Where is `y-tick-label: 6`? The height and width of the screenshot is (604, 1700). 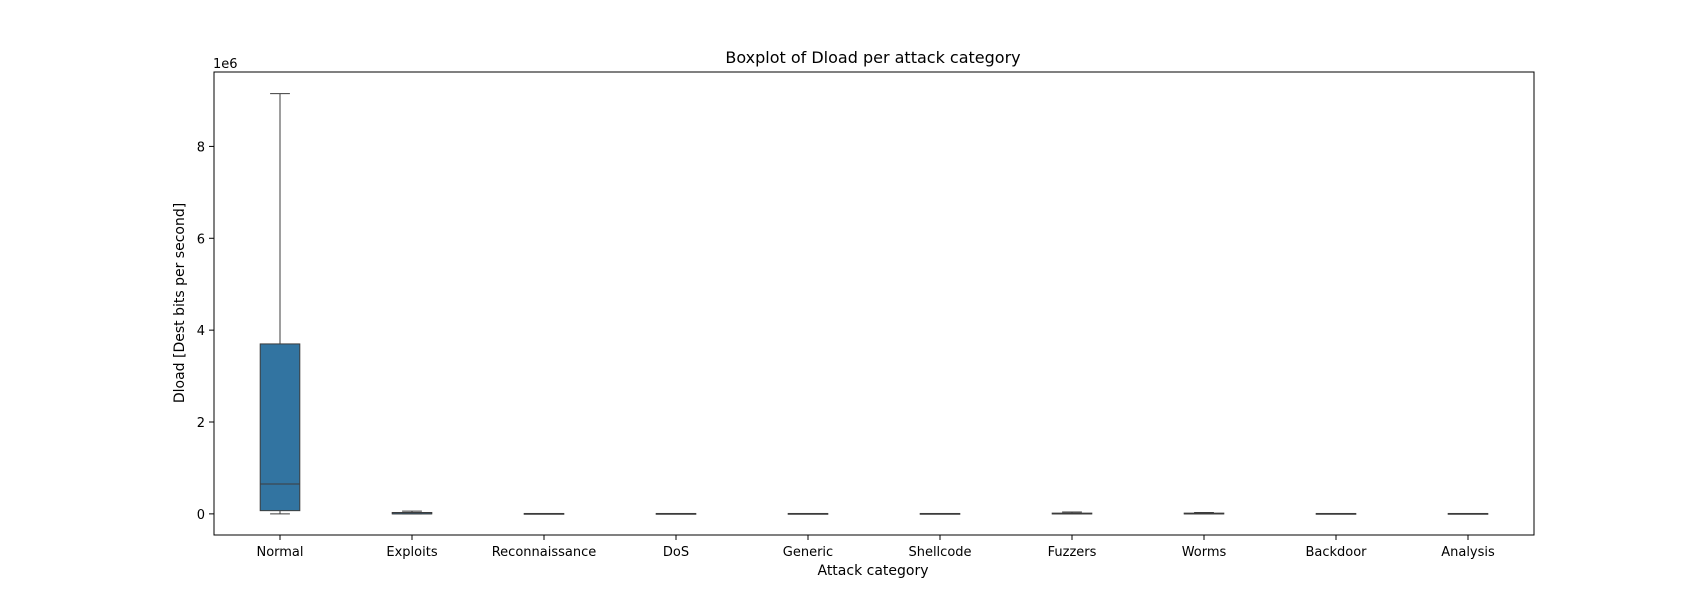 y-tick-label: 6 is located at coordinates (201, 239).